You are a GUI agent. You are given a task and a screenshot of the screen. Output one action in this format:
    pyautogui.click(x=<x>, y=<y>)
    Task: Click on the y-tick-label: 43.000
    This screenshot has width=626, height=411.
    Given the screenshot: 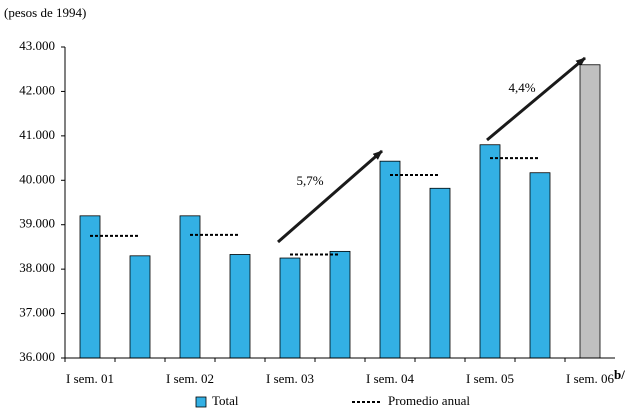 What is the action you would take?
    pyautogui.click(x=37, y=45)
    